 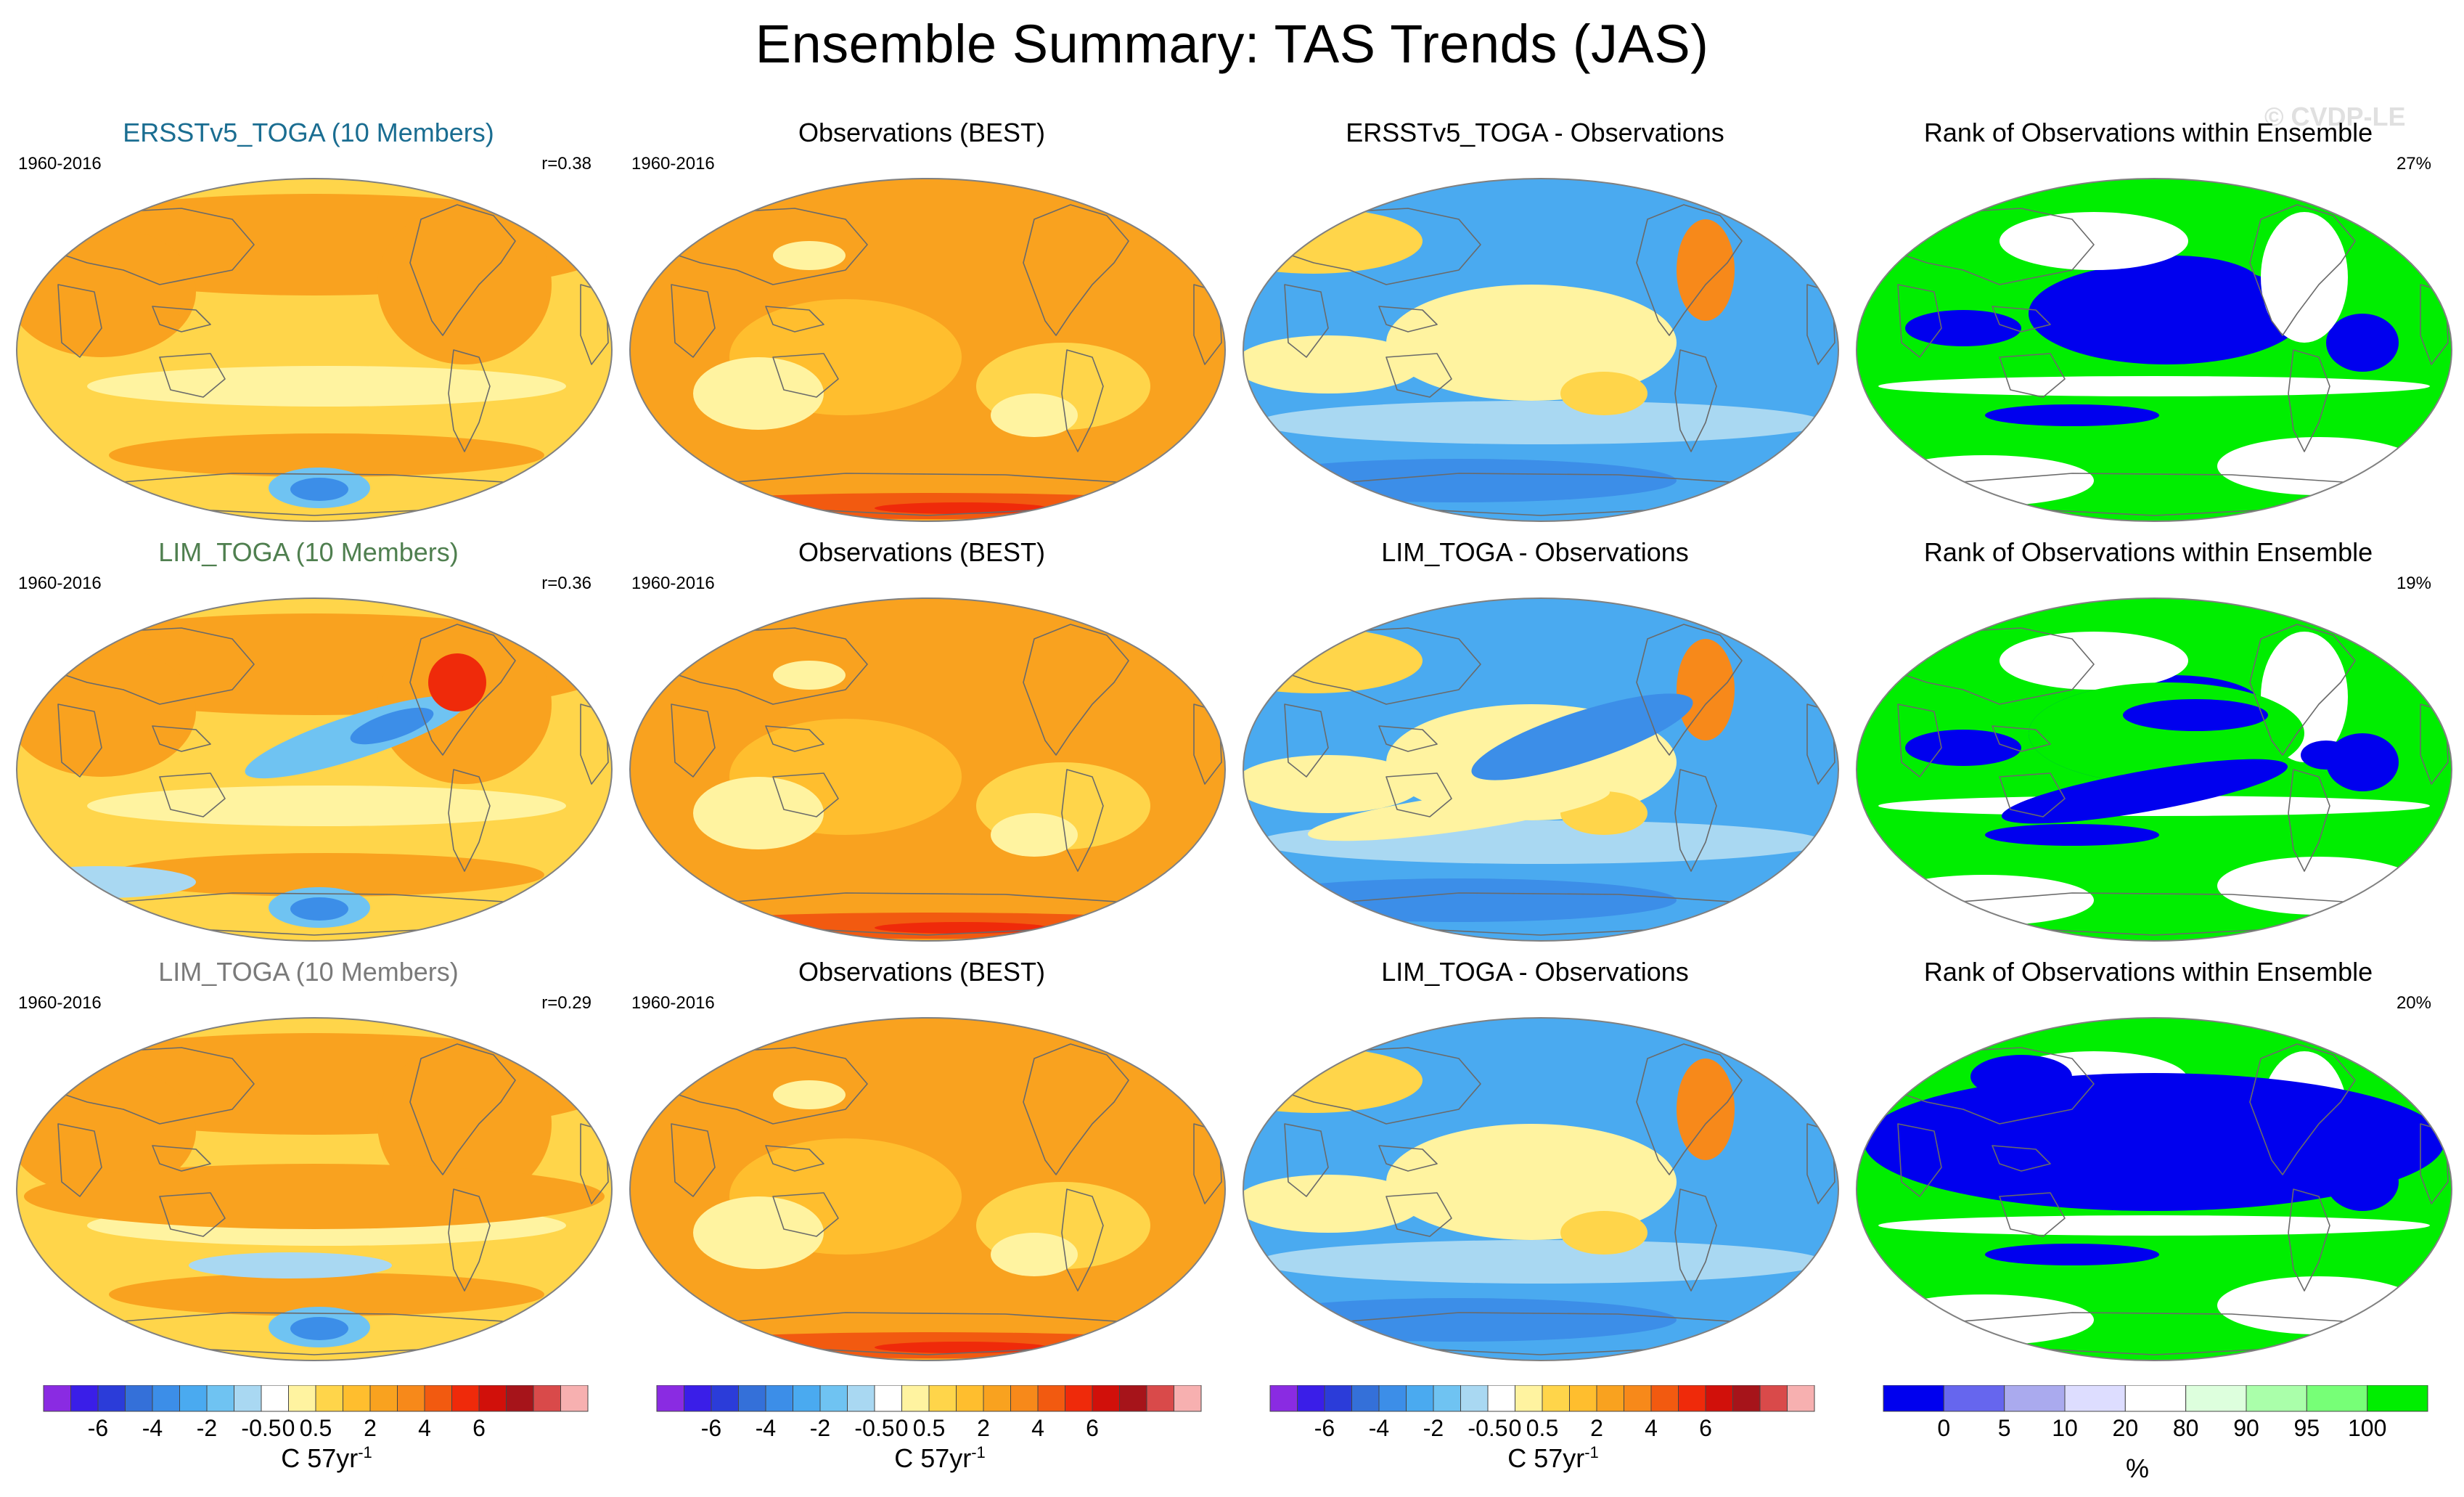 I want to click on colorbar-tick-label: 90, so click(x=2246, y=1428).